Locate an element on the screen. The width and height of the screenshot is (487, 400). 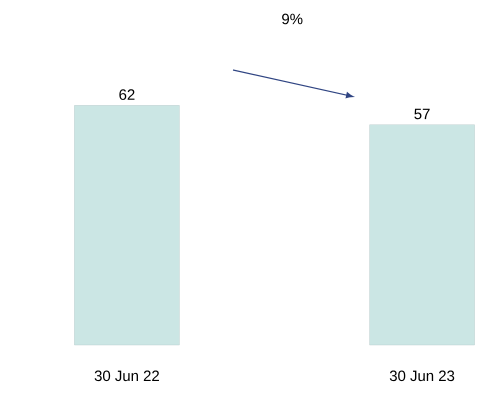
x-tick-label: 30 Jun 22 is located at coordinates (126, 376).